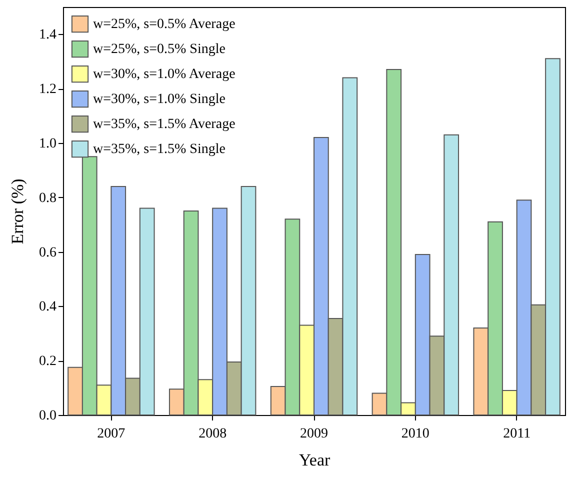 Image resolution: width=577 pixels, height=477 pixels. I want to click on x-tick-label: 2009, so click(314, 434).